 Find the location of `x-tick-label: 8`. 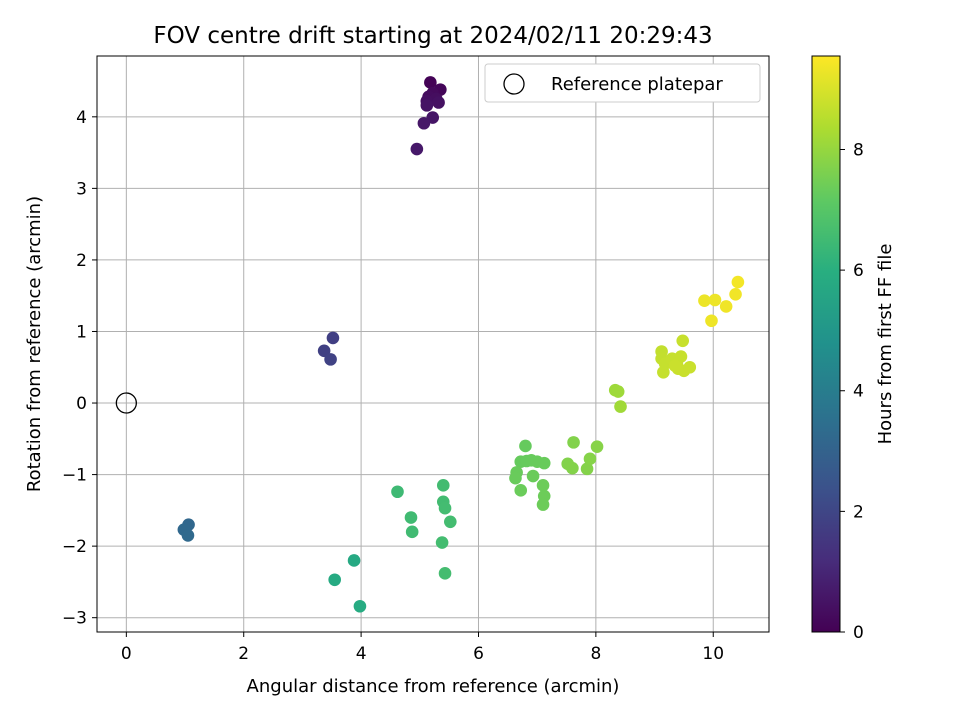

x-tick-label: 8 is located at coordinates (595, 654).